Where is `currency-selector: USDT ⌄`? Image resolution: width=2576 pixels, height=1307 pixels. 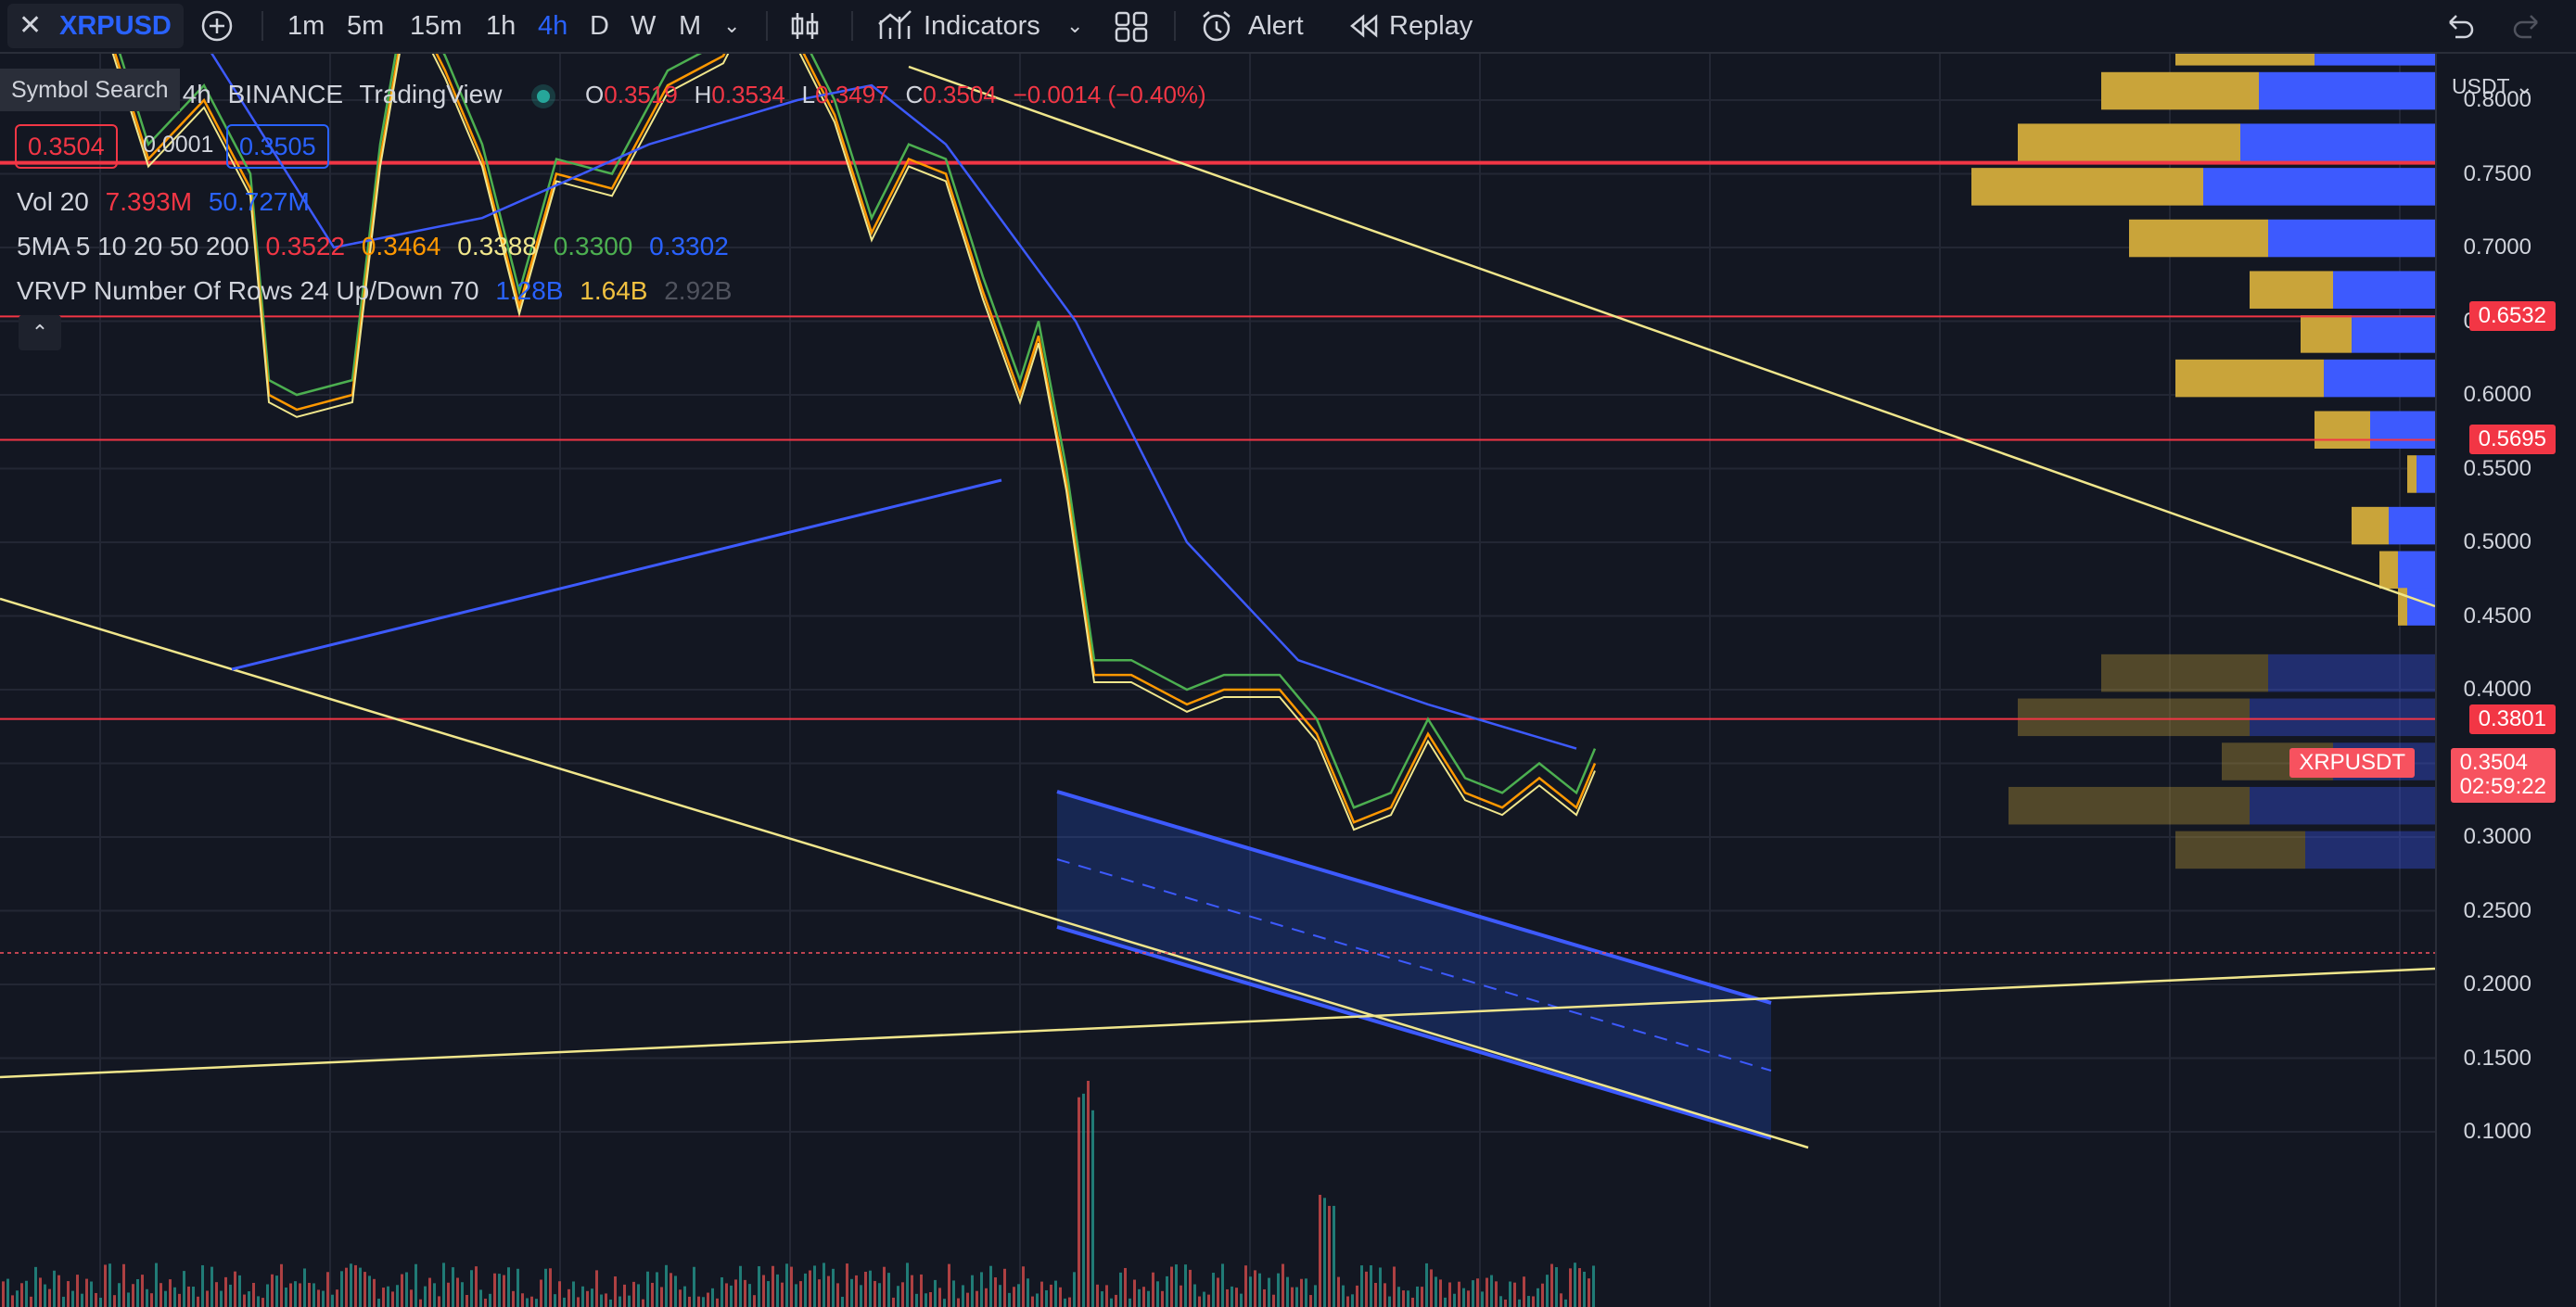 currency-selector: USDT ⌄ is located at coordinates (2492, 86).